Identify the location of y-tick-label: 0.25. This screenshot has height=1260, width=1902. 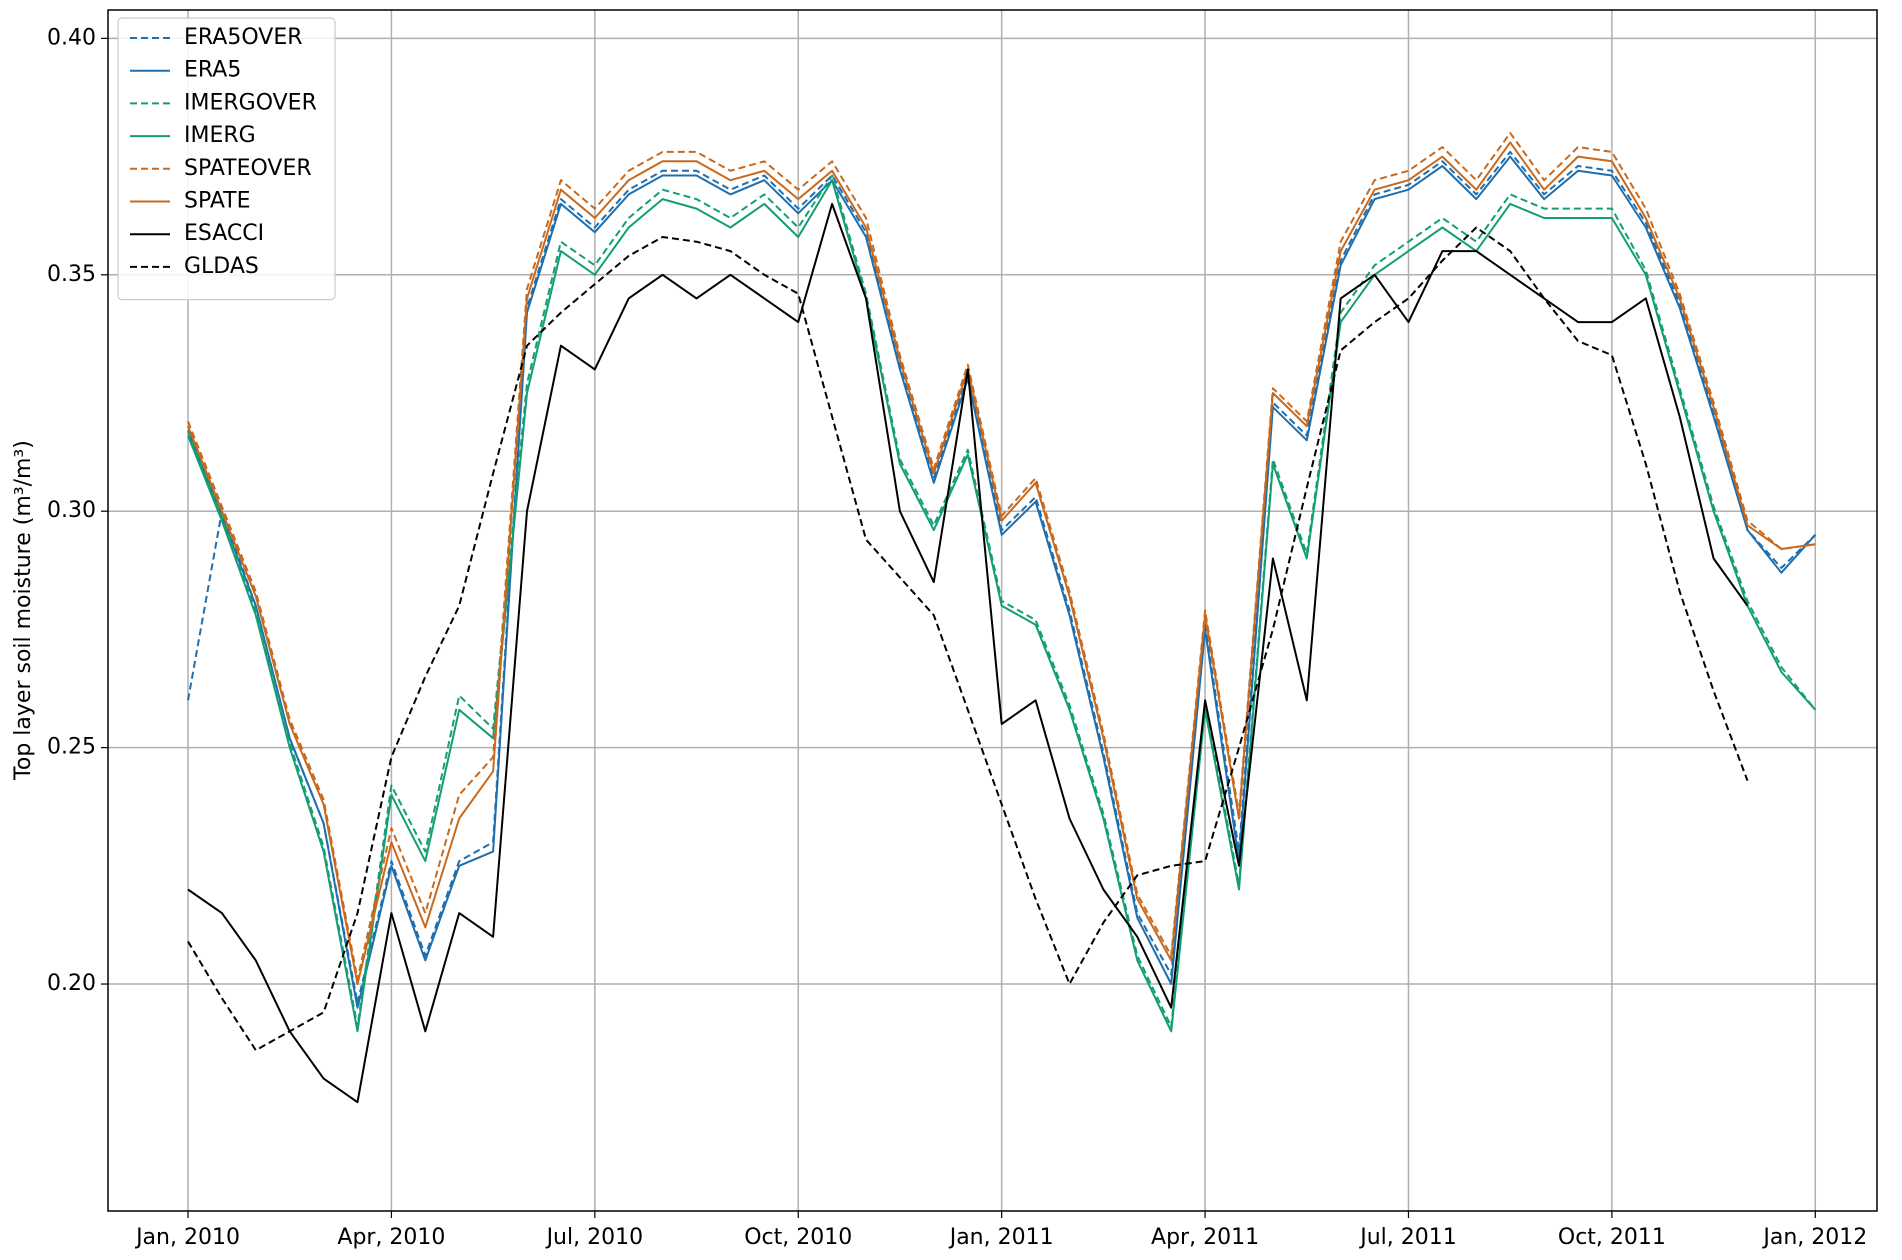
(71, 747).